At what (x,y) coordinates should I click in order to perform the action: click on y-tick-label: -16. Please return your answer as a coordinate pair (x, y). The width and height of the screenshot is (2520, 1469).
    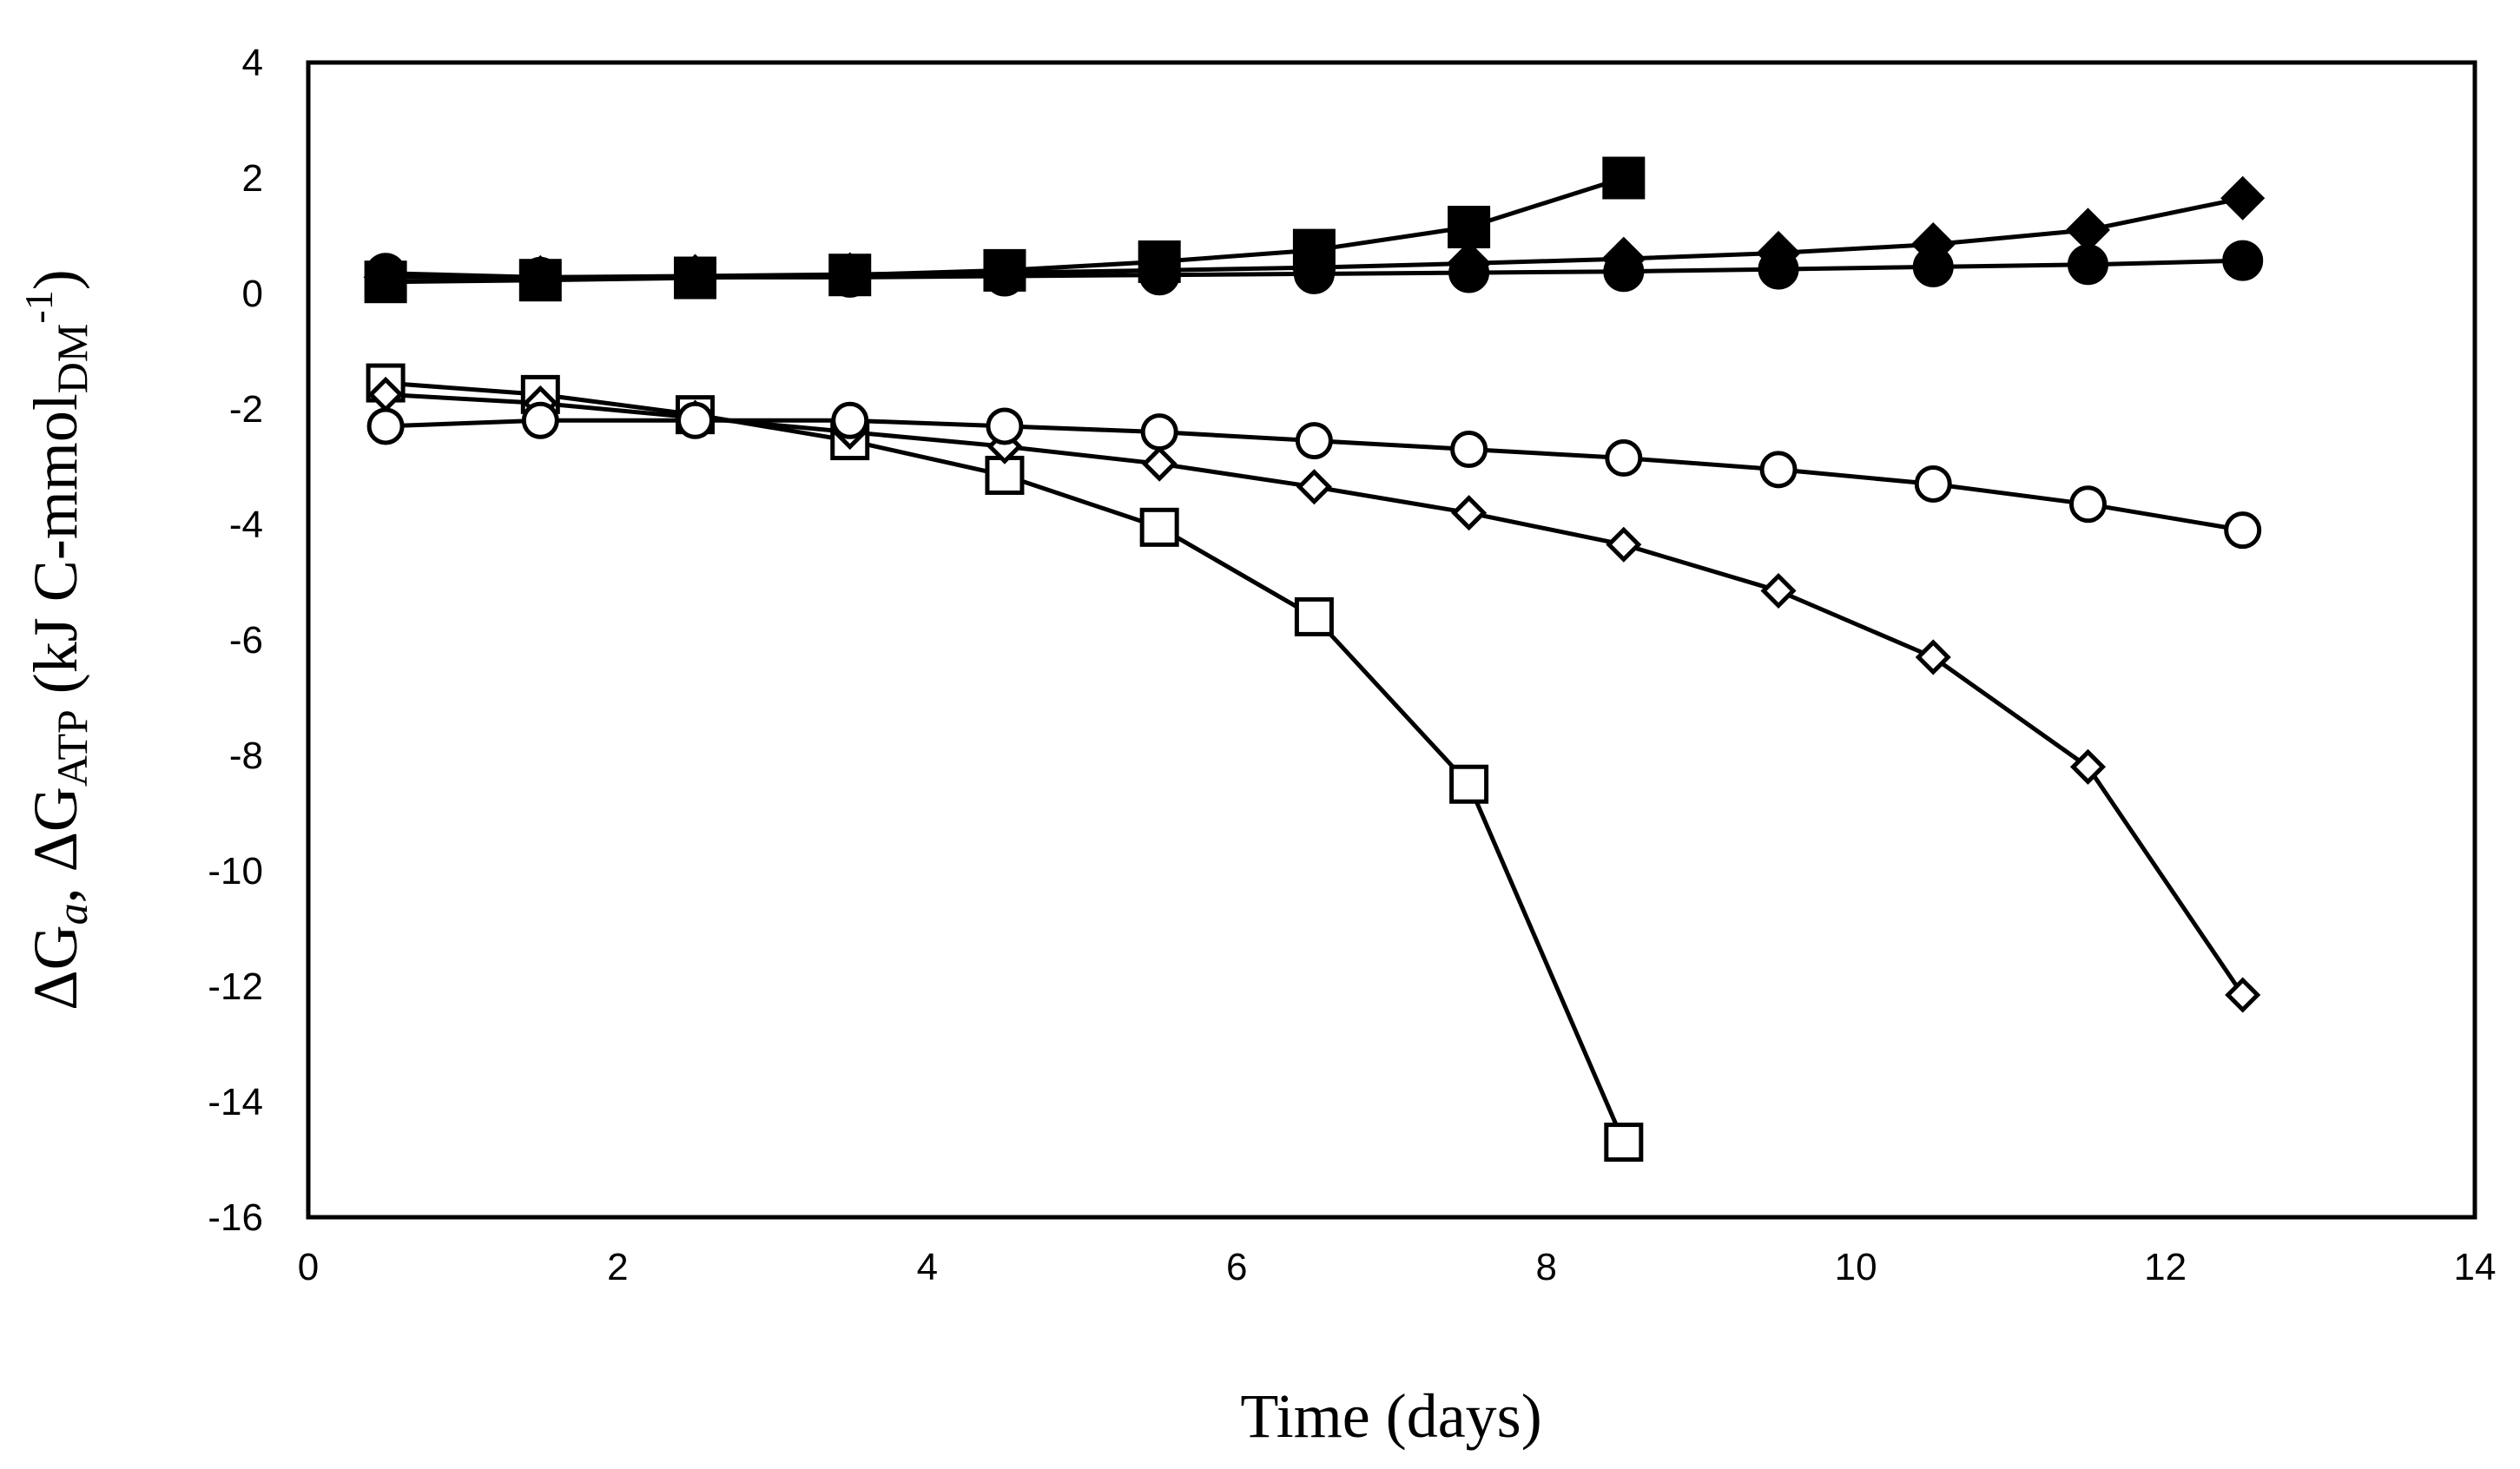
    Looking at the image, I should click on (236, 1217).